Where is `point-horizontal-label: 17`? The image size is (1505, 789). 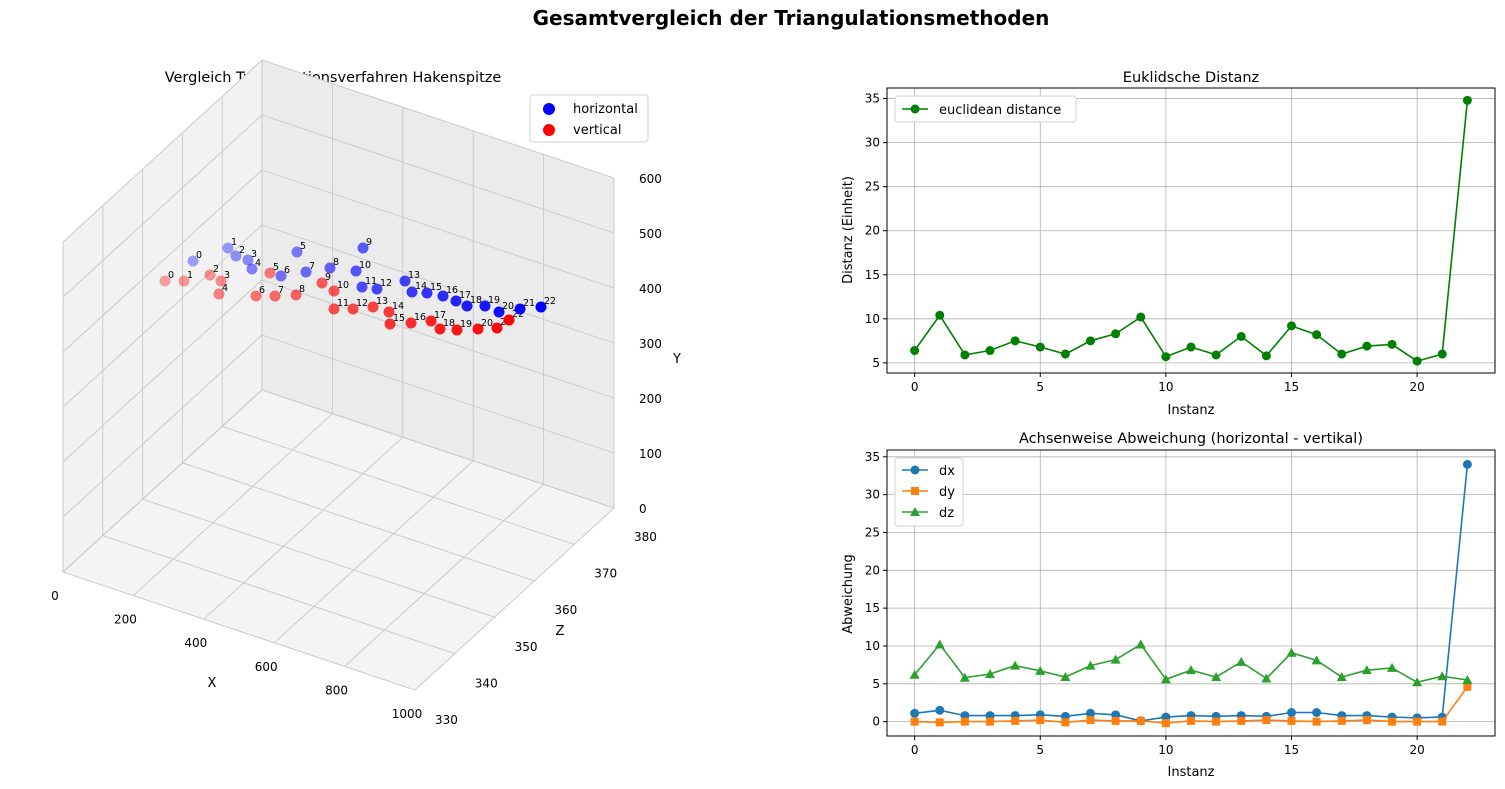 point-horizontal-label: 17 is located at coordinates (465, 295).